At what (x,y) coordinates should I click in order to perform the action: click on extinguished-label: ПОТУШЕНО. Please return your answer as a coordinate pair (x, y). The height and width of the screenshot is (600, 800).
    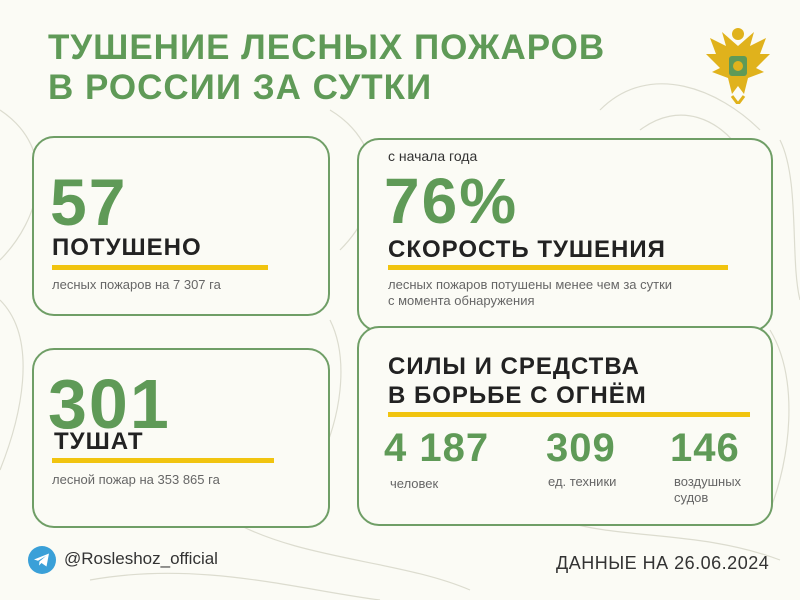
    Looking at the image, I should click on (127, 247).